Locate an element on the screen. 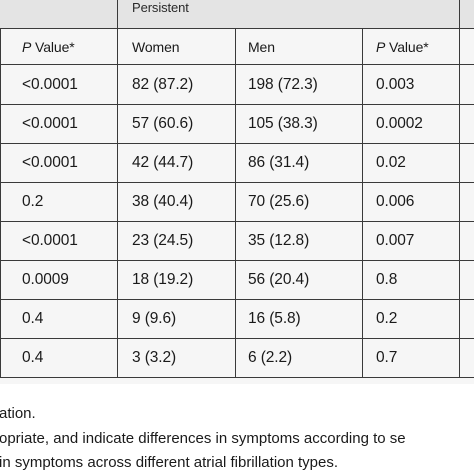 The image size is (474, 474). cell-women: 38 (40.4) is located at coordinates (163, 201).